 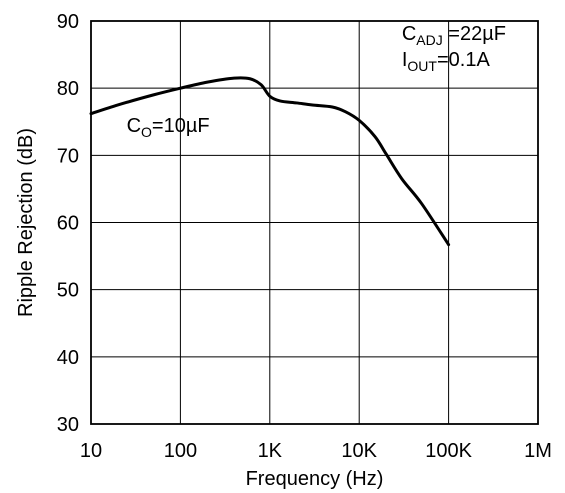 I want to click on y-tick-label: 90, so click(x=68, y=22).